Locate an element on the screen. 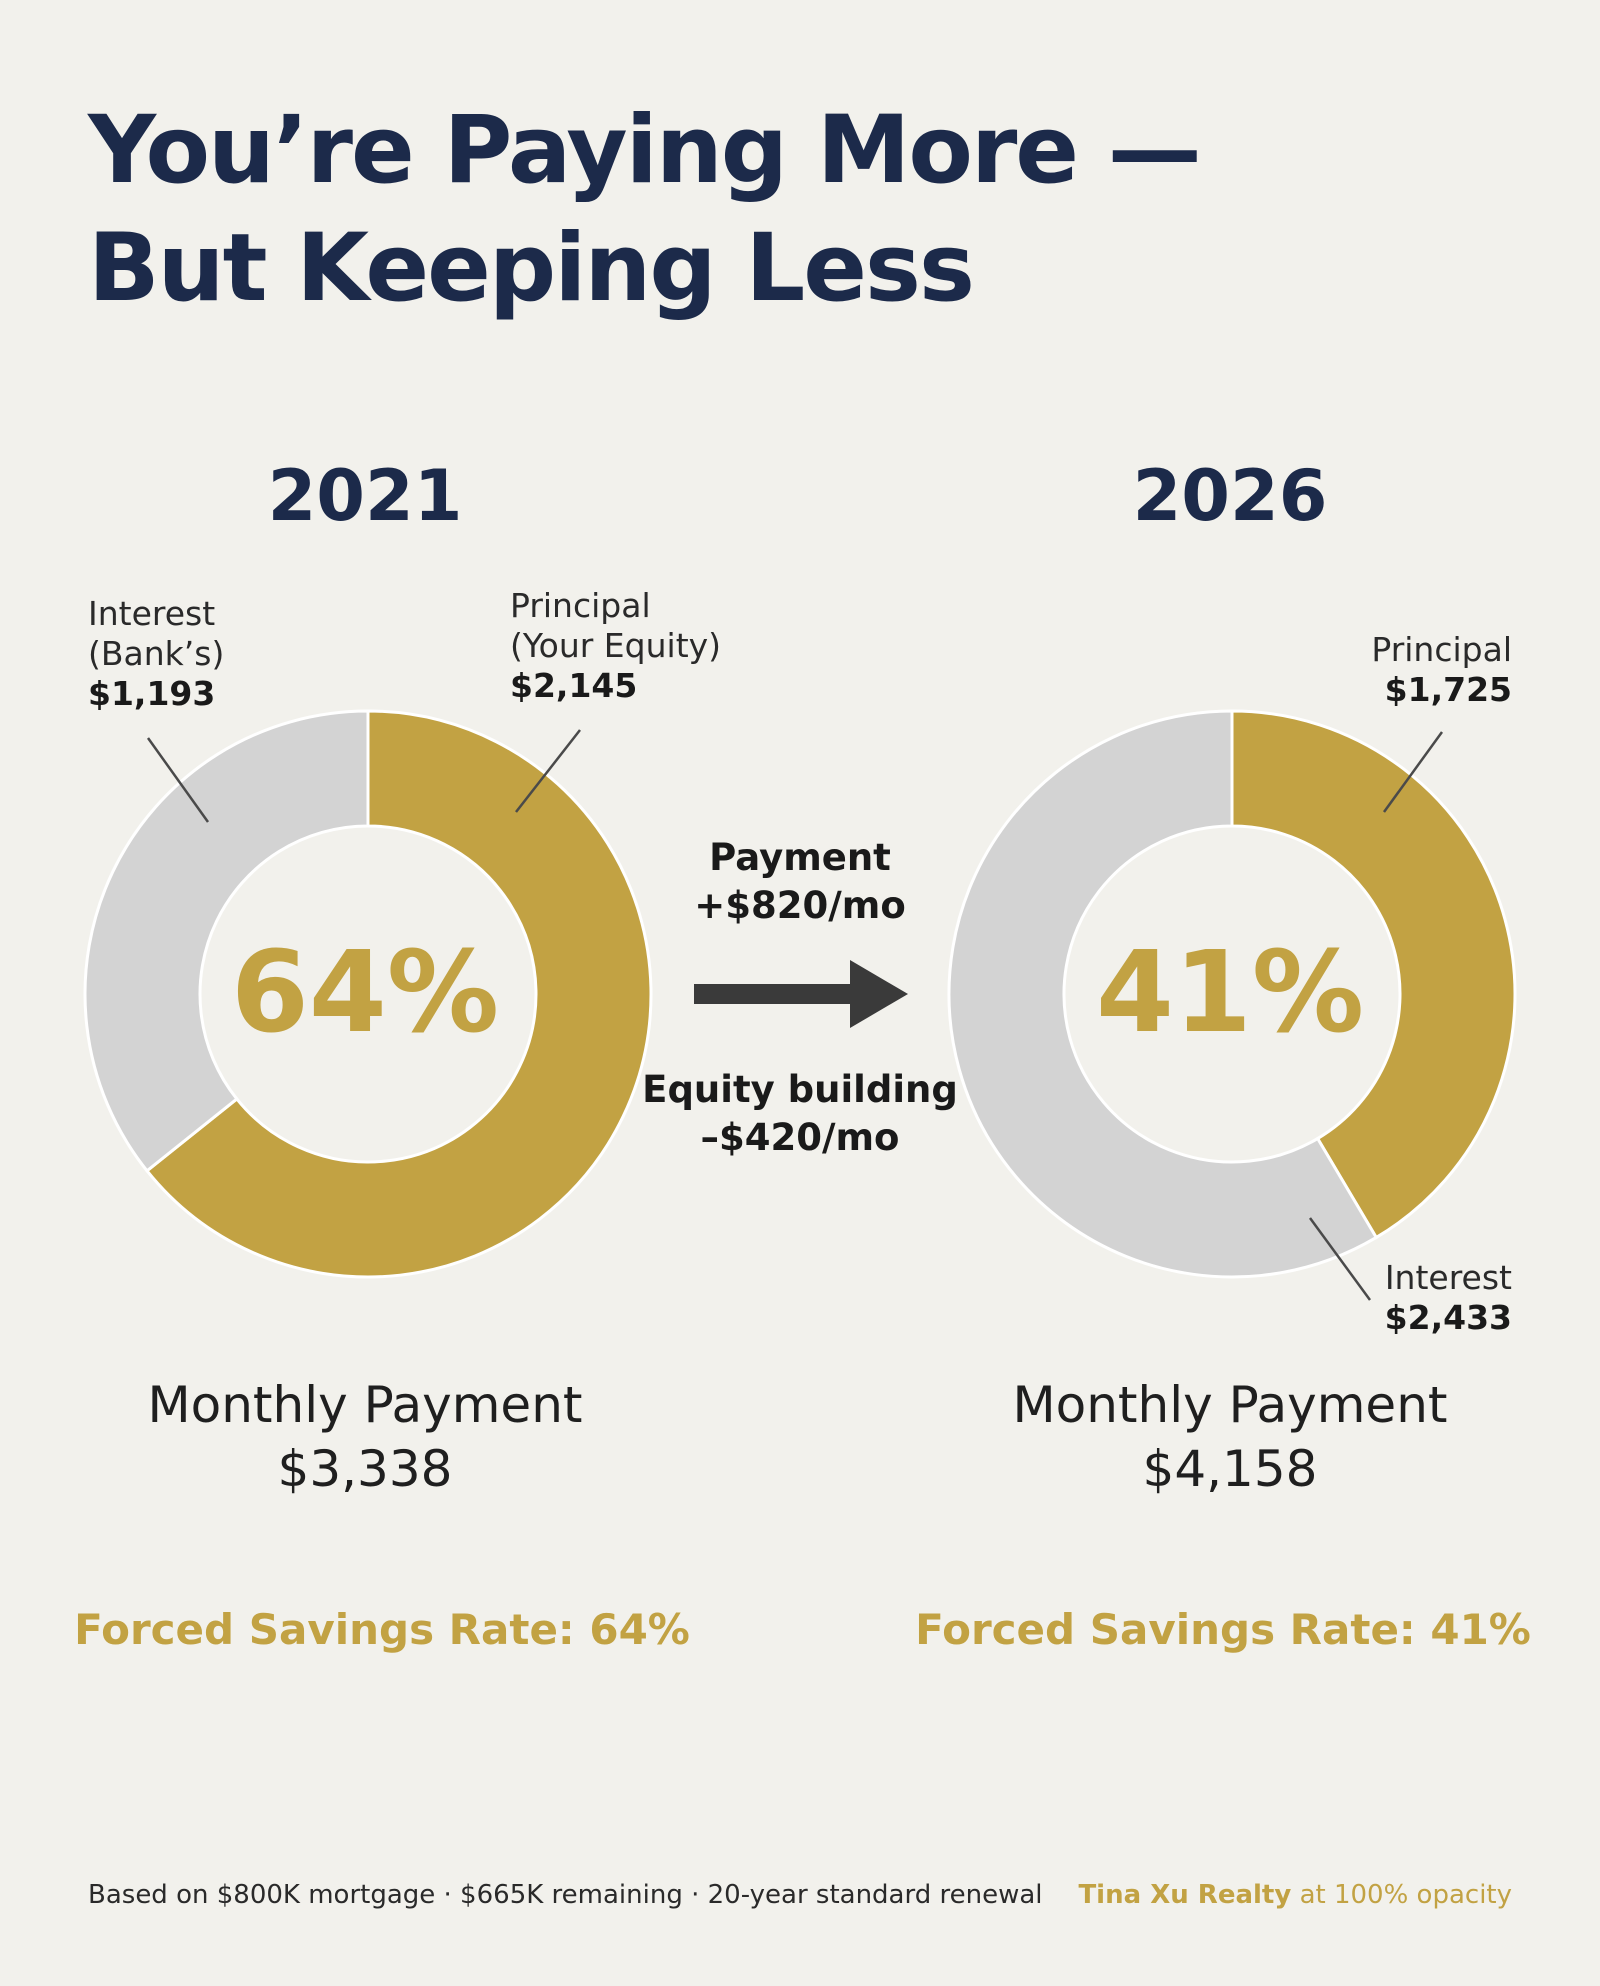 This screenshot has width=1600, height=1986. label-2021-principal: Principal (Your Equity) $2,145 is located at coordinates (615, 646).